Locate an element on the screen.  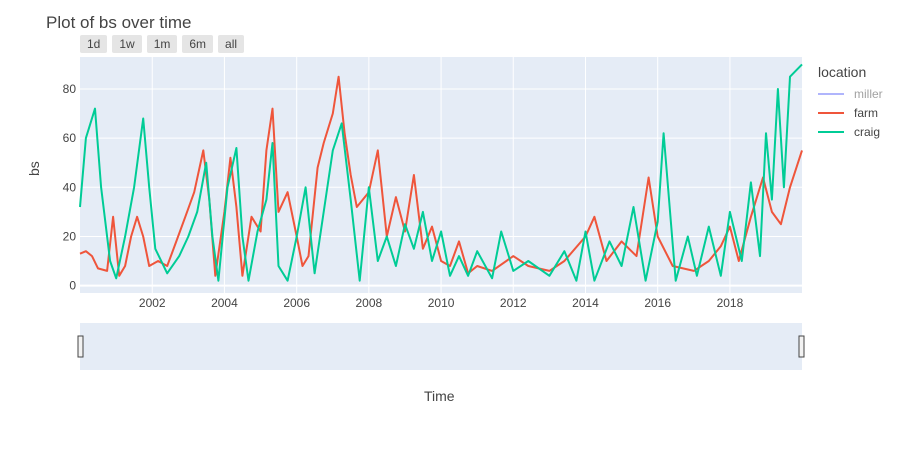
legend: location miller farm craig is located at coordinates (850, 102).